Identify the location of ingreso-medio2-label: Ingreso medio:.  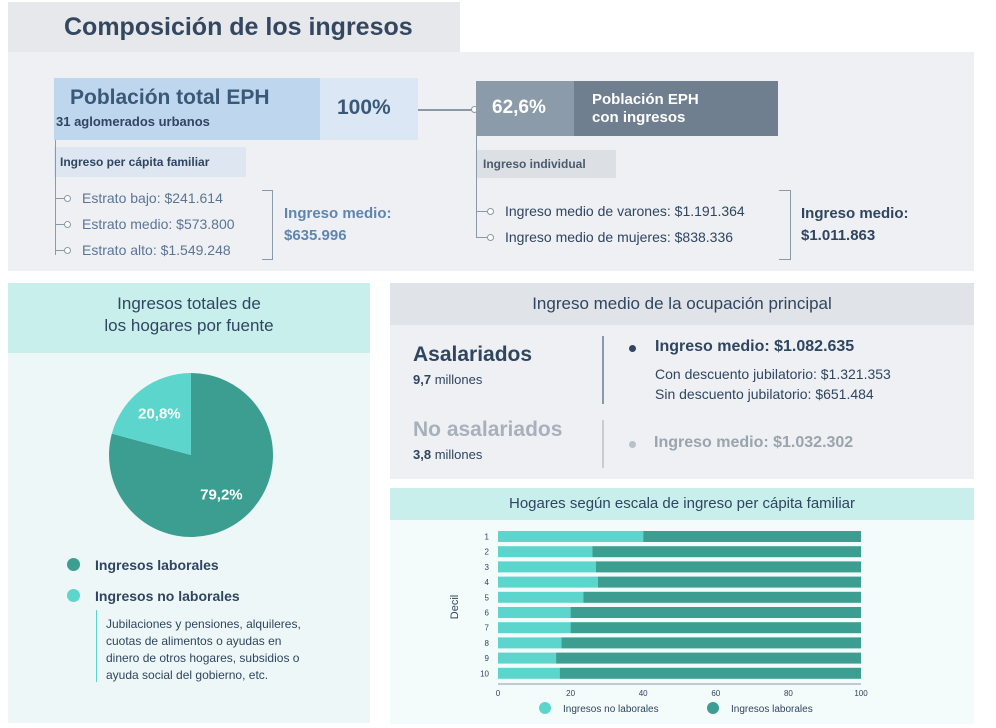
(855, 213).